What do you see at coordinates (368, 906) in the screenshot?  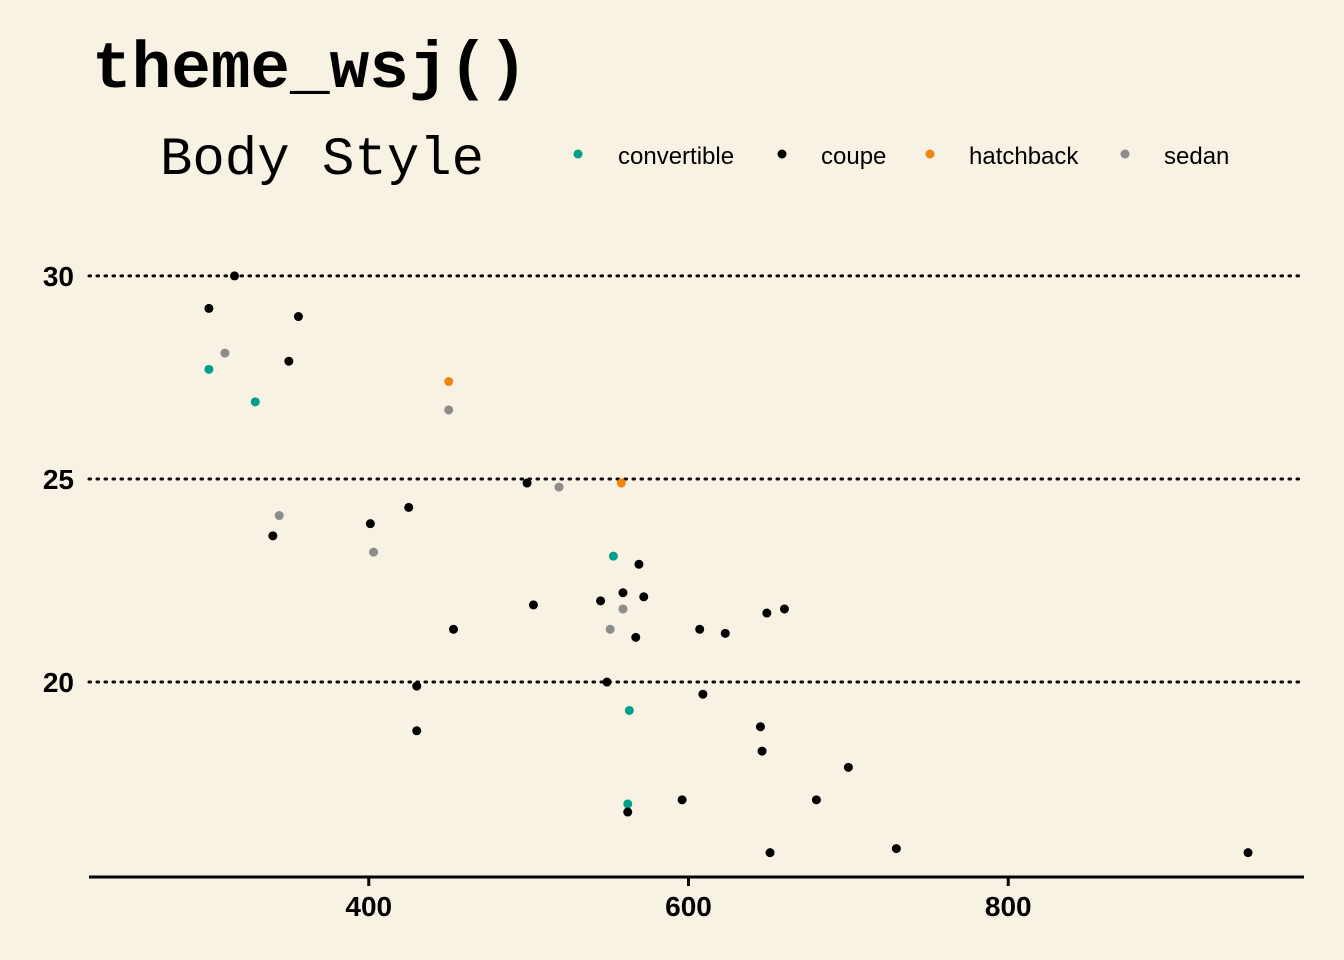 I see `x-tick-label: 400` at bounding box center [368, 906].